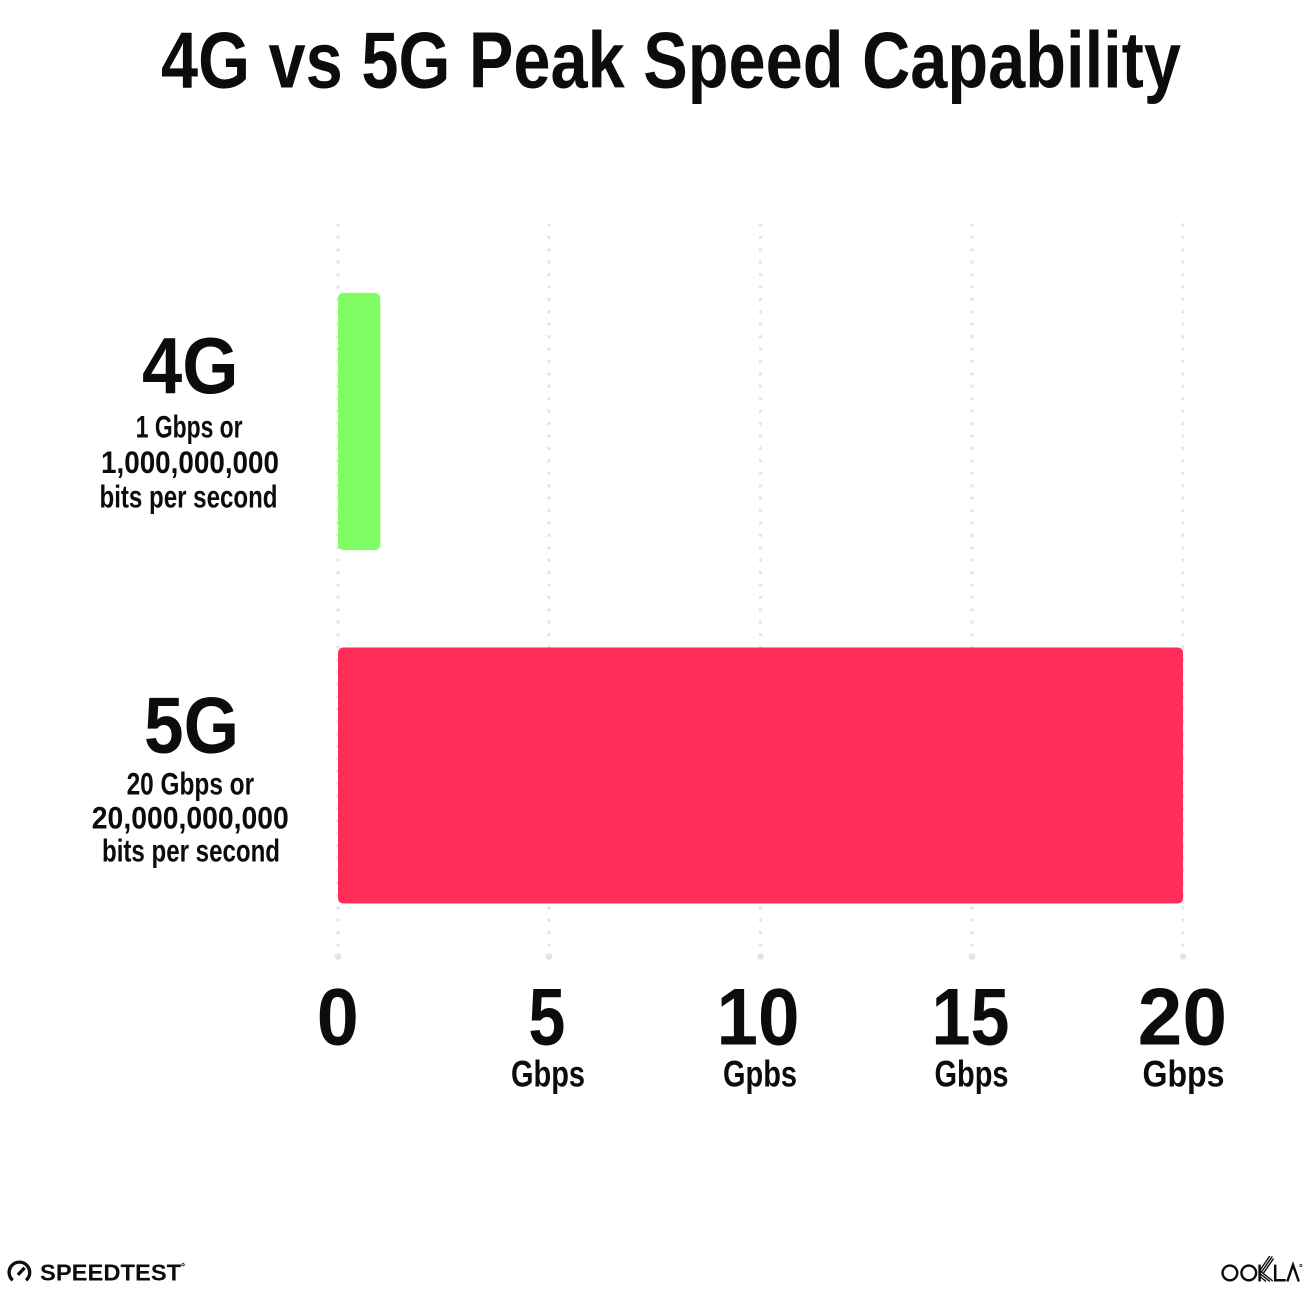  What do you see at coordinates (191, 784) in the screenshot?
I see `svg-text: 20 Gbps or` at bounding box center [191, 784].